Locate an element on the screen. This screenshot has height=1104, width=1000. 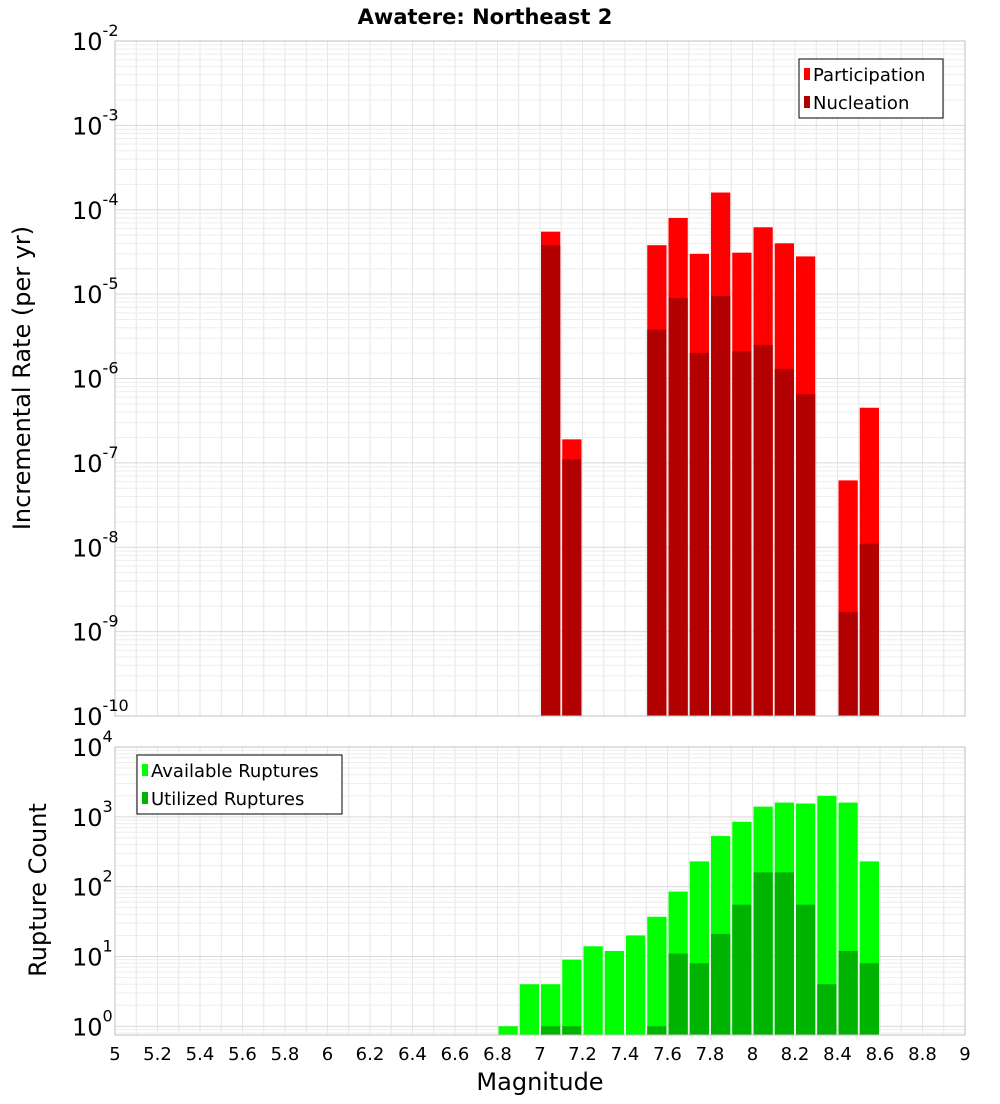
x-axis-label: Magnitude is located at coordinates (539, 1082).